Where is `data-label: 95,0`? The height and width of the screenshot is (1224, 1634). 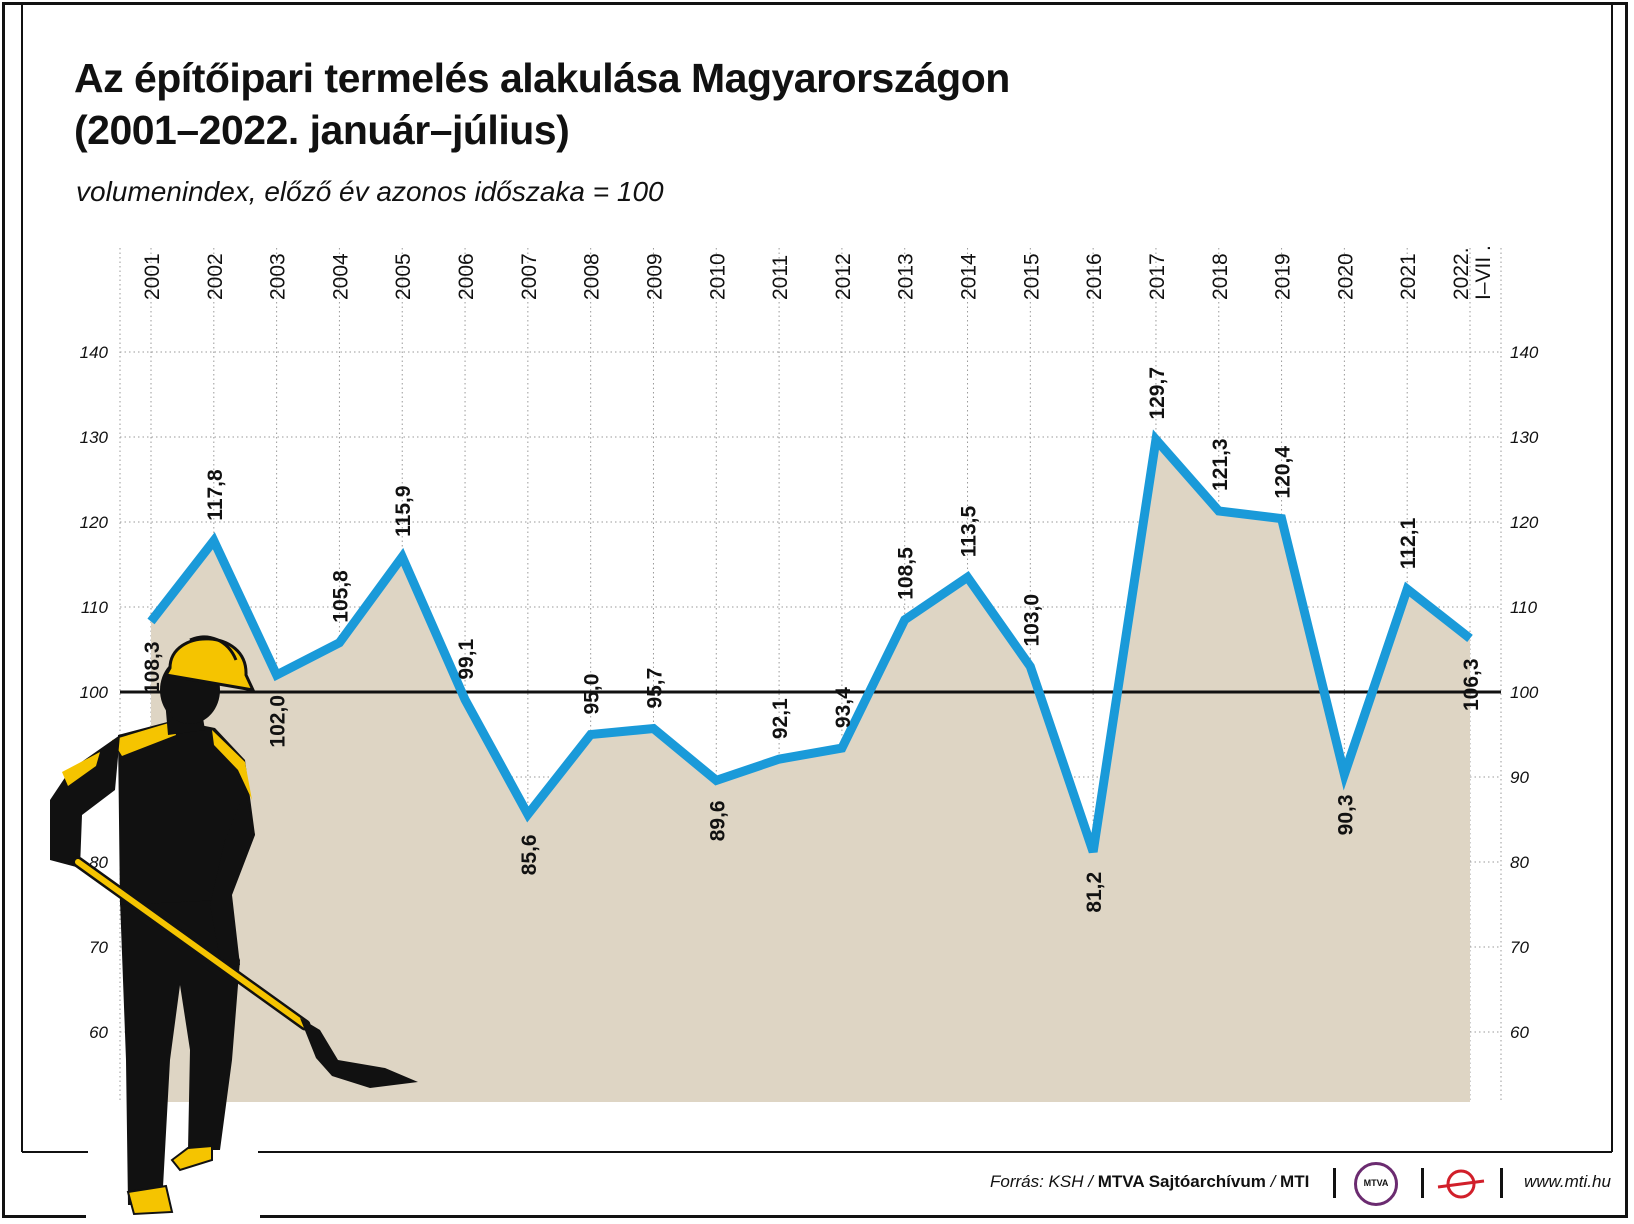 data-label: 95,0 is located at coordinates (592, 694).